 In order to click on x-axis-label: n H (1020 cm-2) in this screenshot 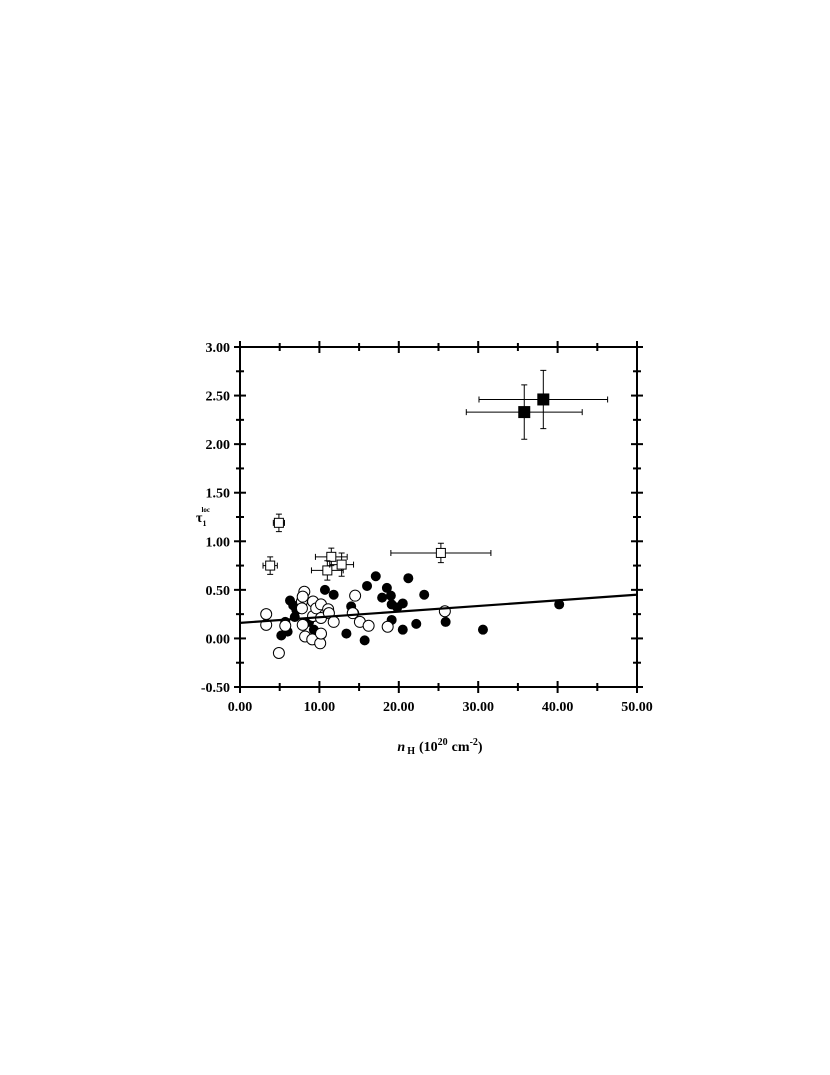, I will do `click(439, 747)`.